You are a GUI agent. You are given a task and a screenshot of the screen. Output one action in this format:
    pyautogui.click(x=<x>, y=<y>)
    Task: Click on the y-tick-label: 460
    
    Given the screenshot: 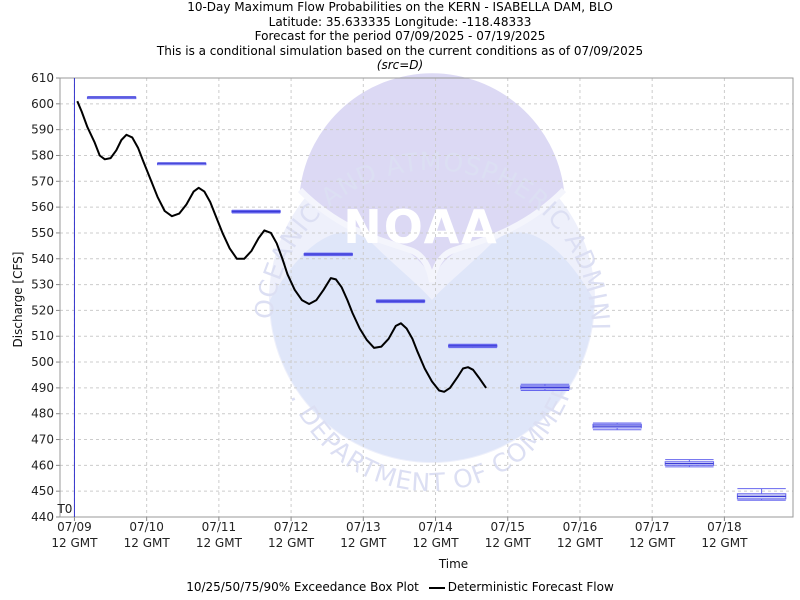 What is the action you would take?
    pyautogui.click(x=42, y=465)
    